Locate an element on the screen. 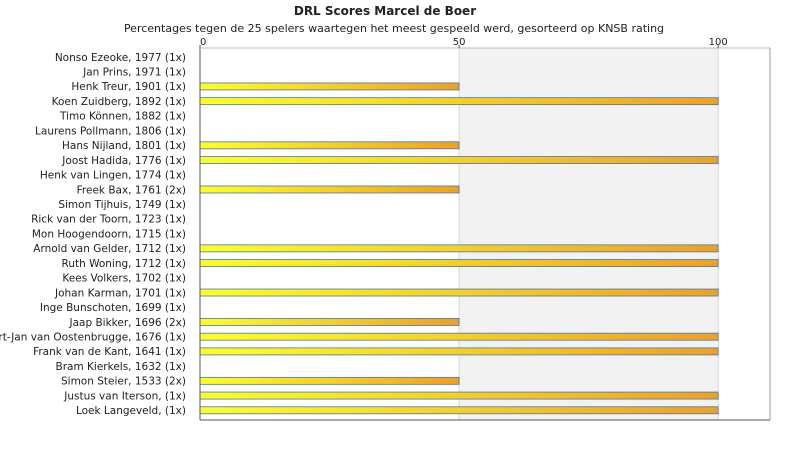  category-label: Nonso Ezeoke, 1977 (1x) is located at coordinates (120, 58).